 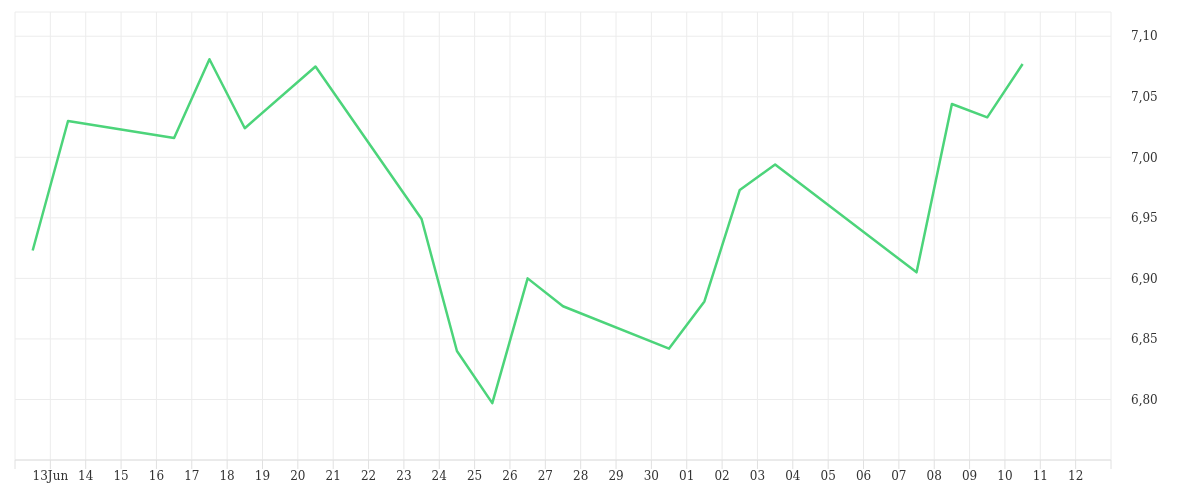 I want to click on x-tick-label: 06, so click(x=863, y=475).